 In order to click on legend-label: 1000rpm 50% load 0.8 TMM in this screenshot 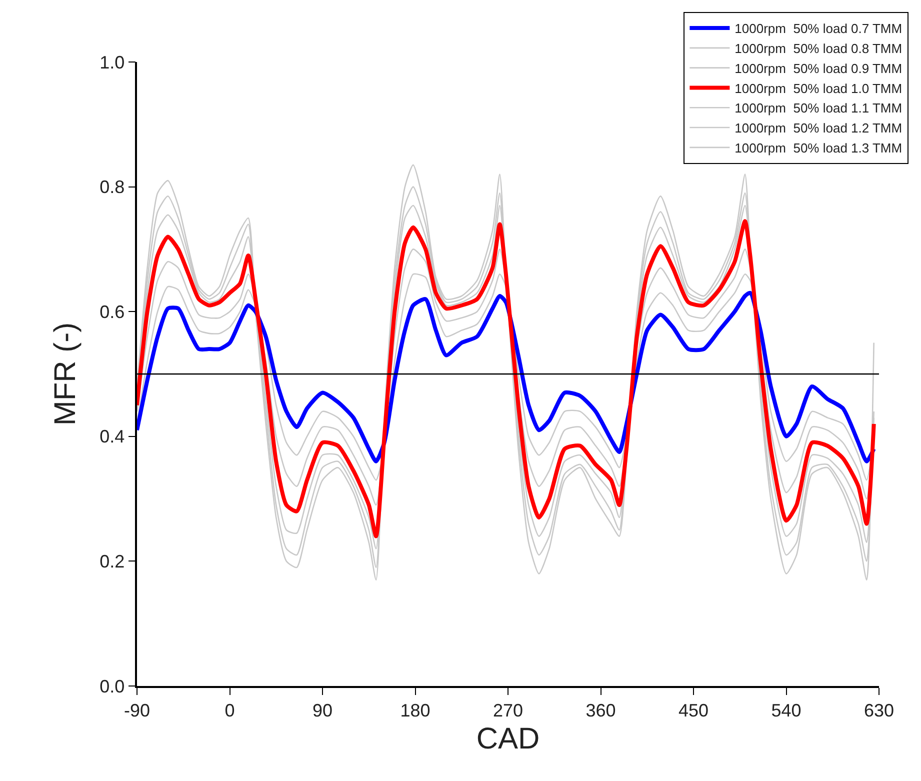, I will do `click(818, 48)`.